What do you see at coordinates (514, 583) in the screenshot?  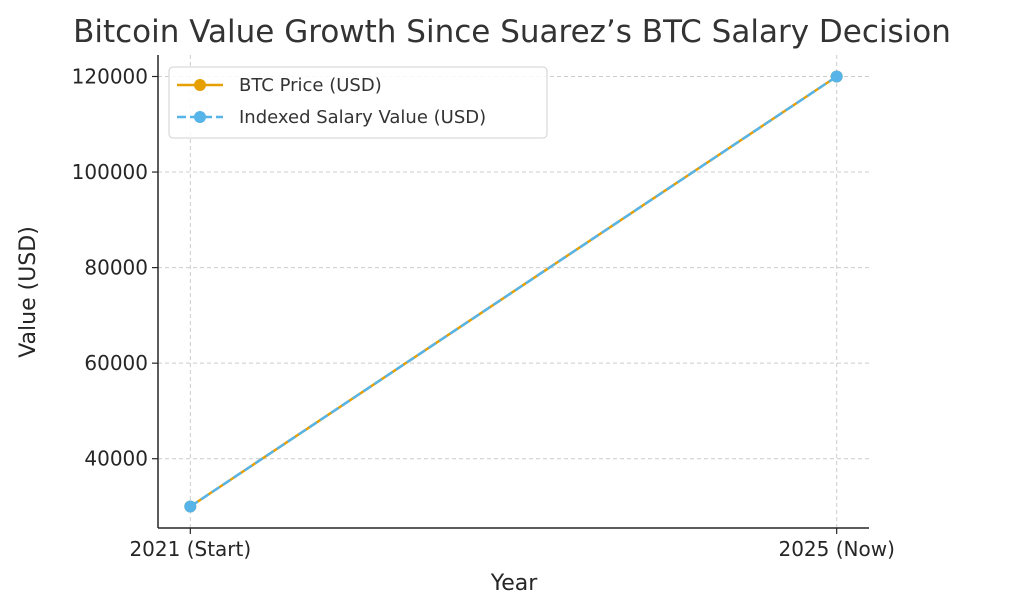 I see `x-axis-label: Year` at bounding box center [514, 583].